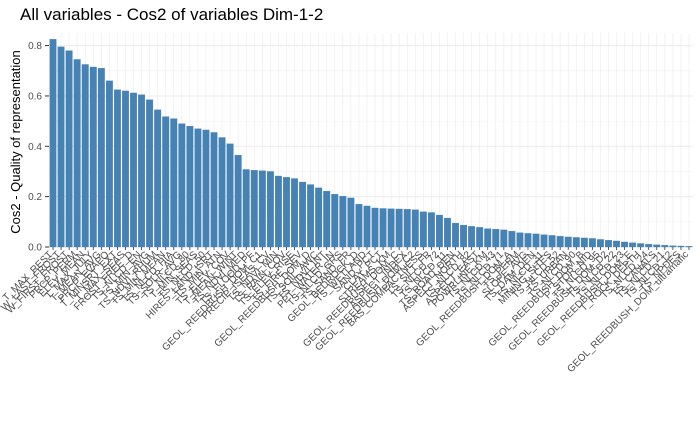  Describe the element at coordinates (15, 142) in the screenshot. I see `y-axis-label: Cos2 - Quality of representation` at that location.